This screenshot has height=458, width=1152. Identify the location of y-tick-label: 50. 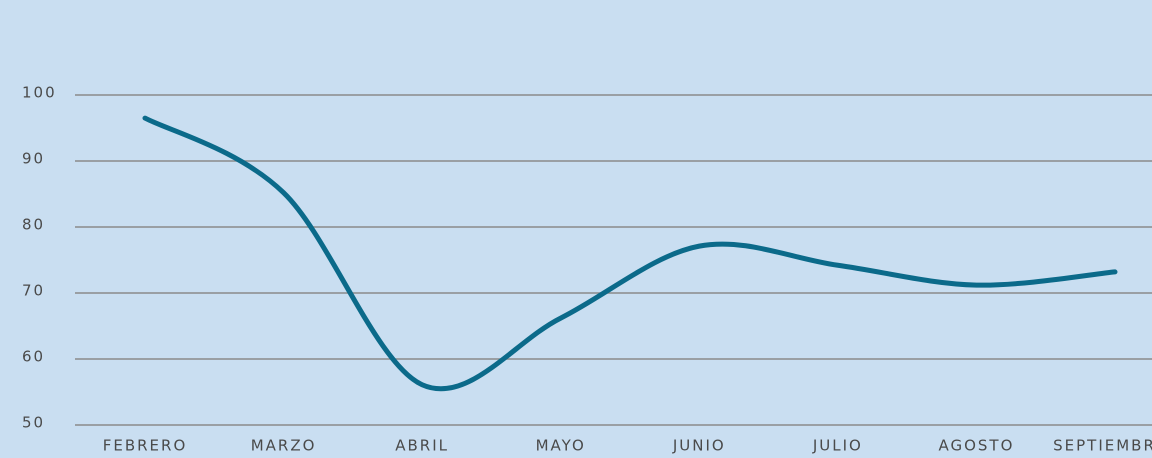
(33, 423).